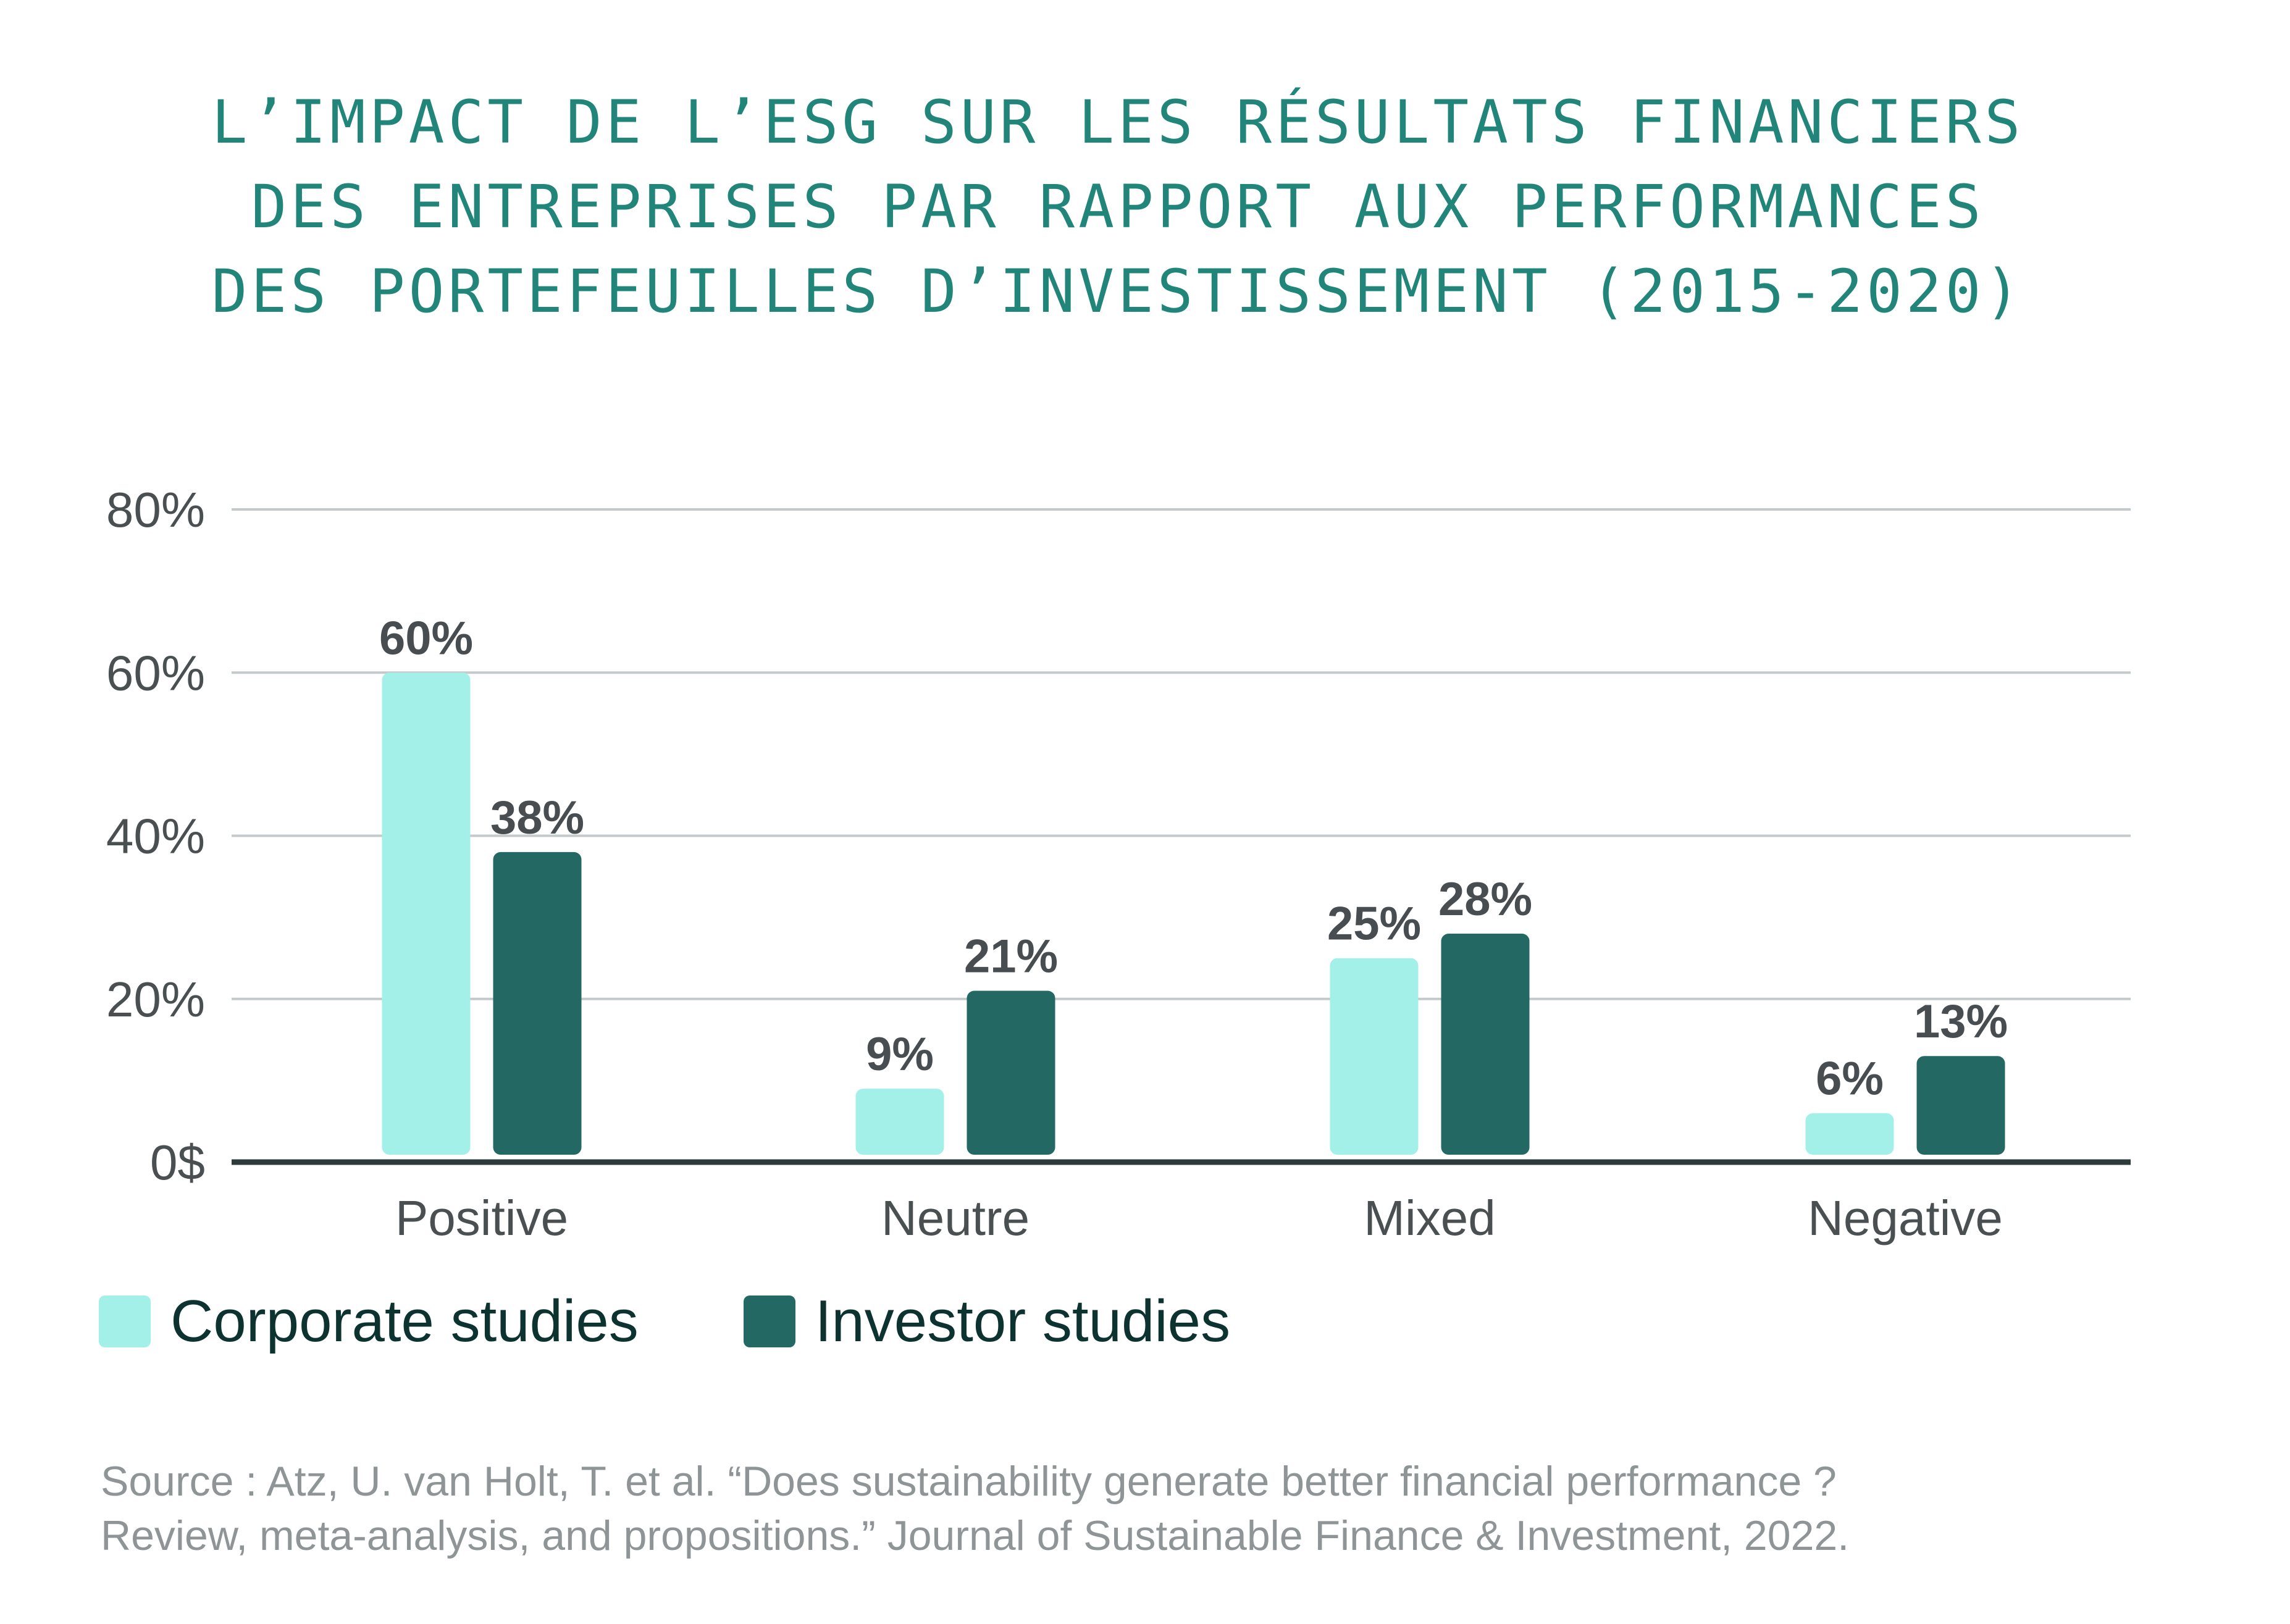 The image size is (2290, 1624). I want to click on data-label-neutre-investor: 21%, so click(1011, 957).